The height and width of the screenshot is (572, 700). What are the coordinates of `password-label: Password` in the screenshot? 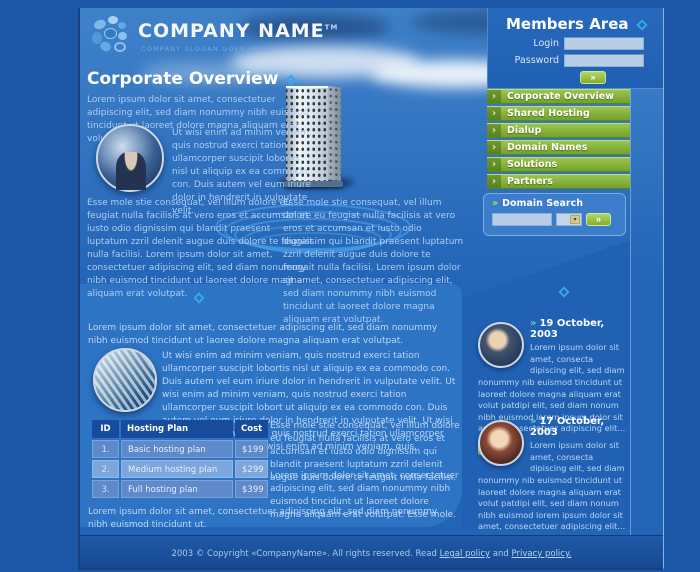 It's located at (536, 60).